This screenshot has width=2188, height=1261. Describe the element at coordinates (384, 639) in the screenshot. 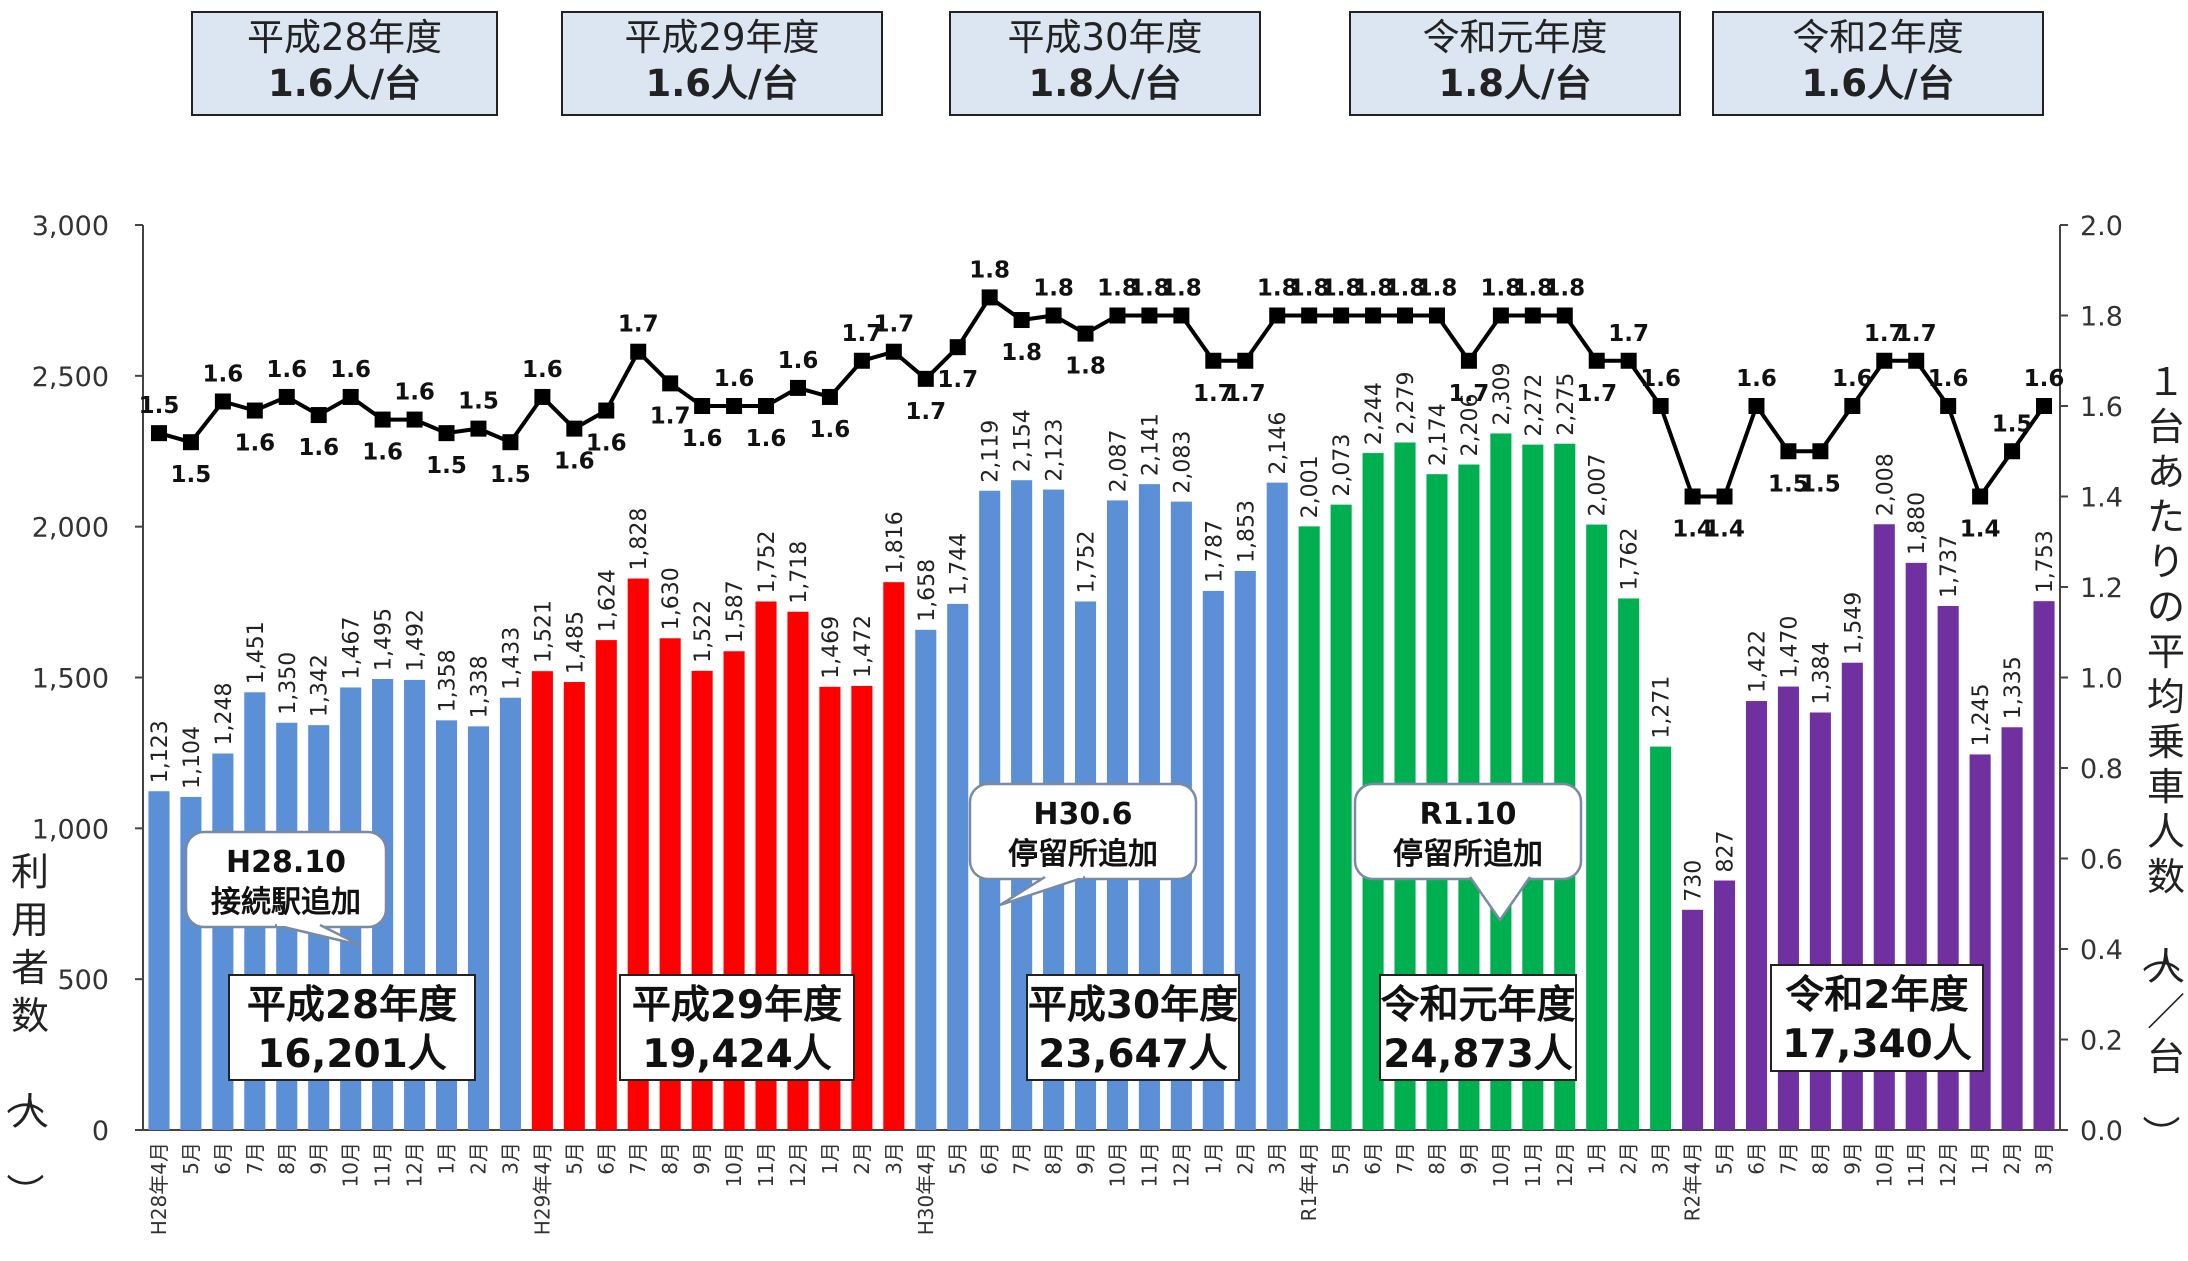

I see `bar-label: 1,495` at that location.